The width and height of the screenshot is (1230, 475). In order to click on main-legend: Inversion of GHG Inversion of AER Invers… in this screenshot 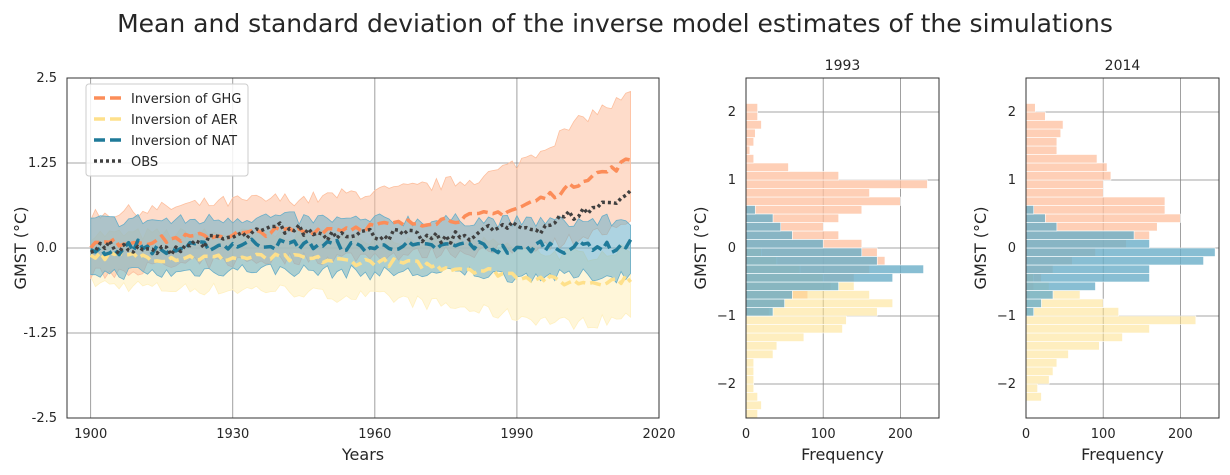, I will do `click(167, 130)`.